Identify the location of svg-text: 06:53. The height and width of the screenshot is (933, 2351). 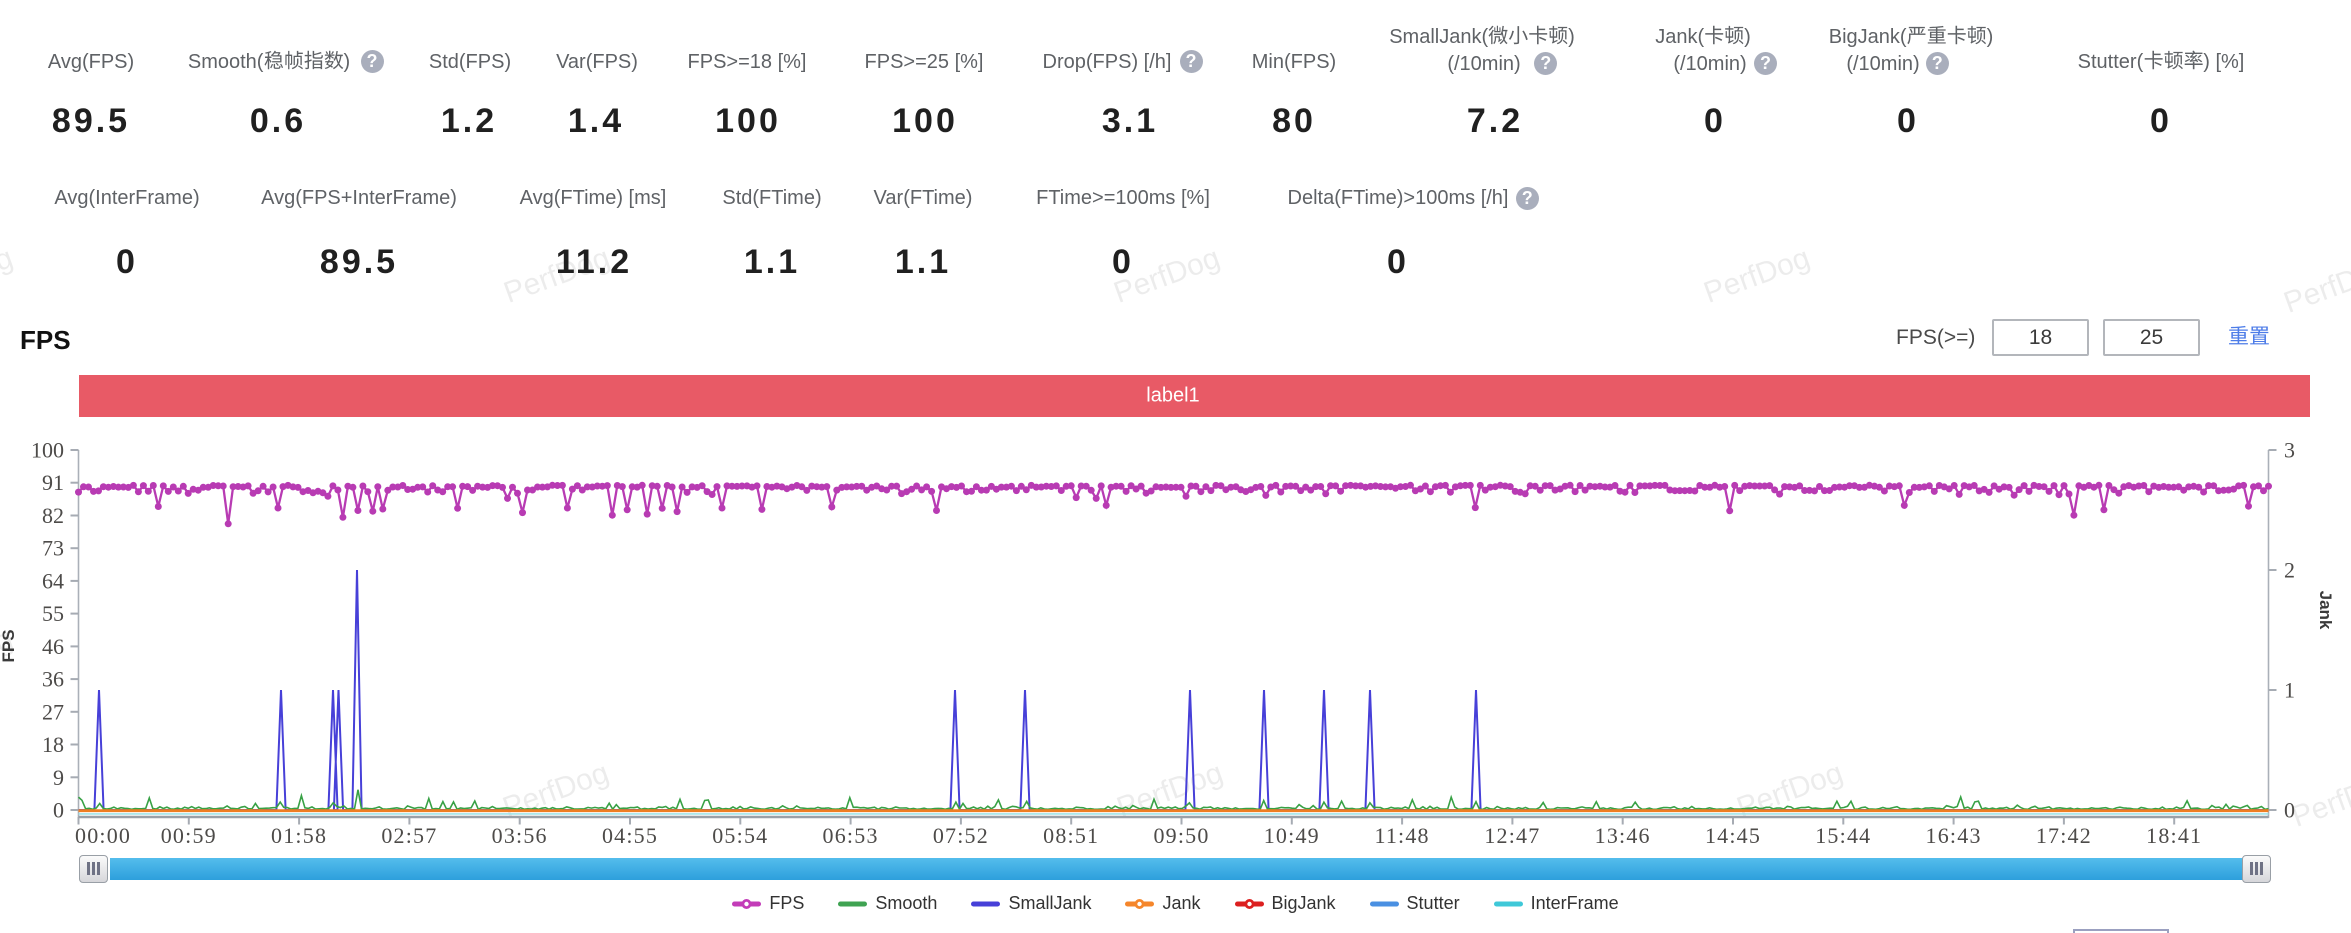
(851, 835).